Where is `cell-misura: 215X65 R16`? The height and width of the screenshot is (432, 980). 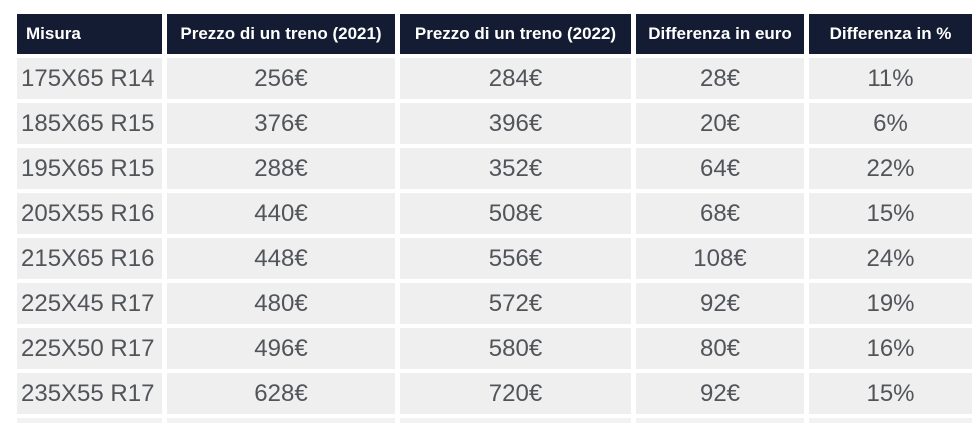 cell-misura: 215X65 R16 is located at coordinates (89, 258).